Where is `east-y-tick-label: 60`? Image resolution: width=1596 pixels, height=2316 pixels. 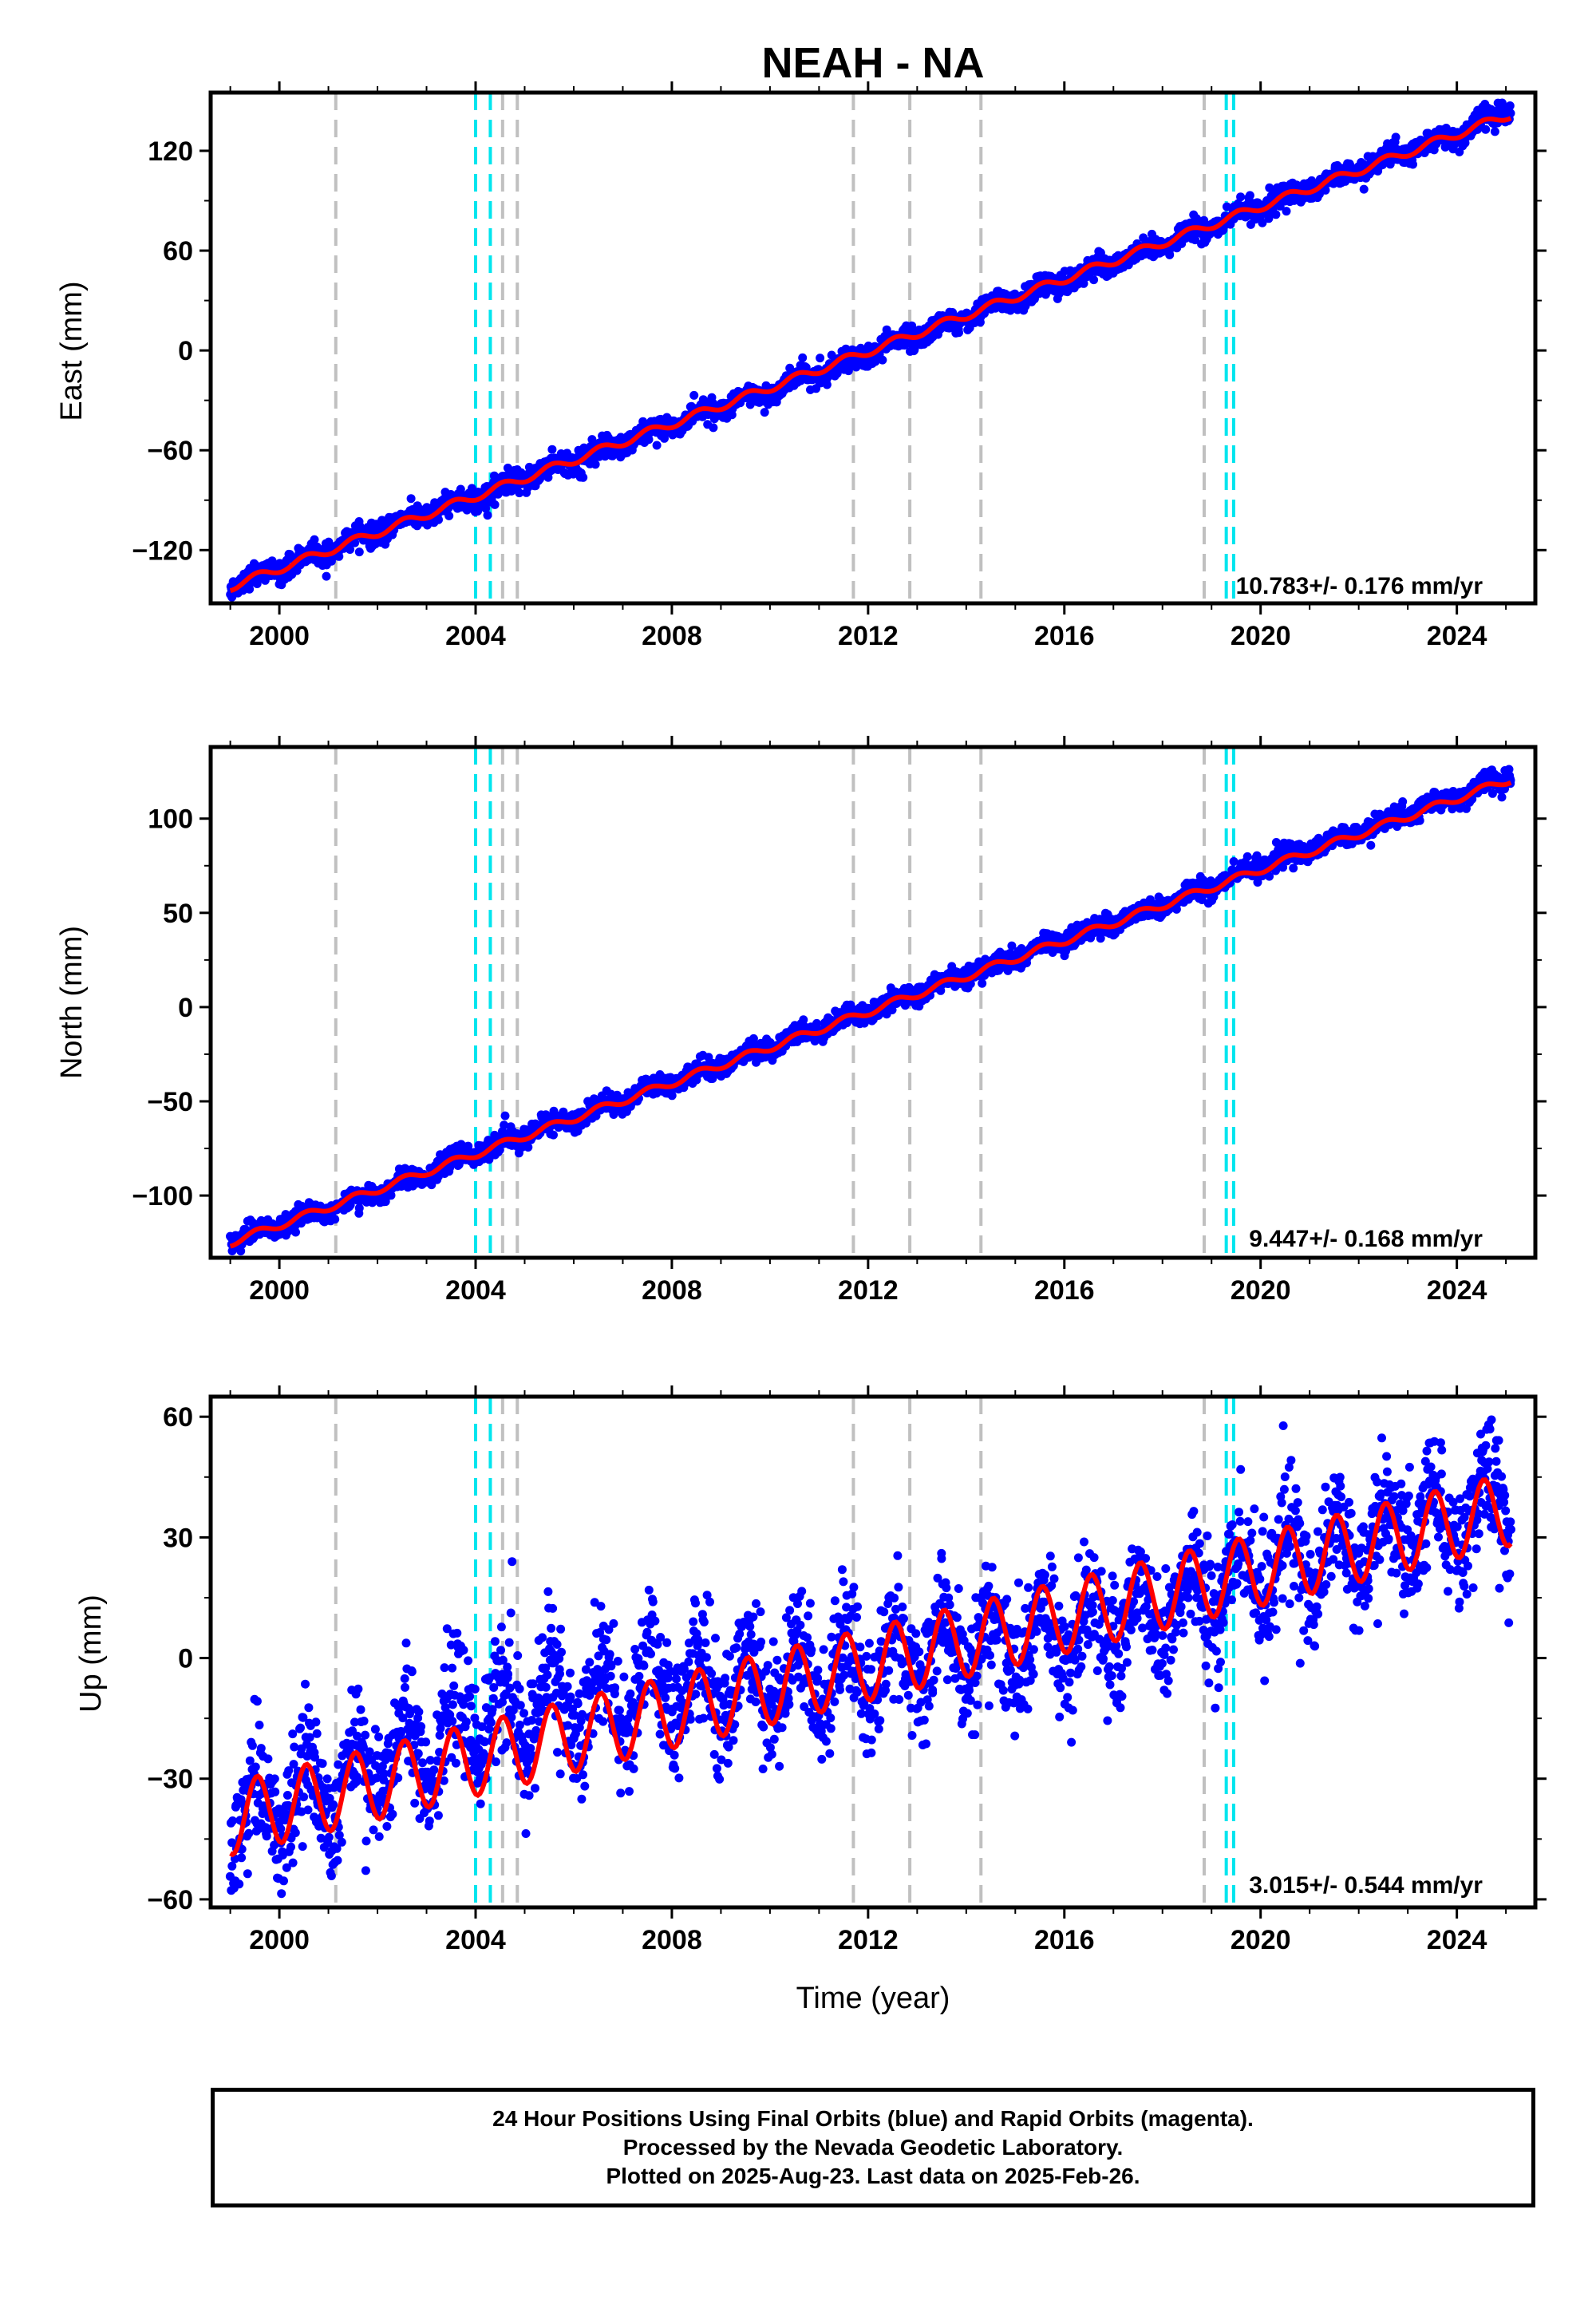
east-y-tick-label: 60 is located at coordinates (178, 251).